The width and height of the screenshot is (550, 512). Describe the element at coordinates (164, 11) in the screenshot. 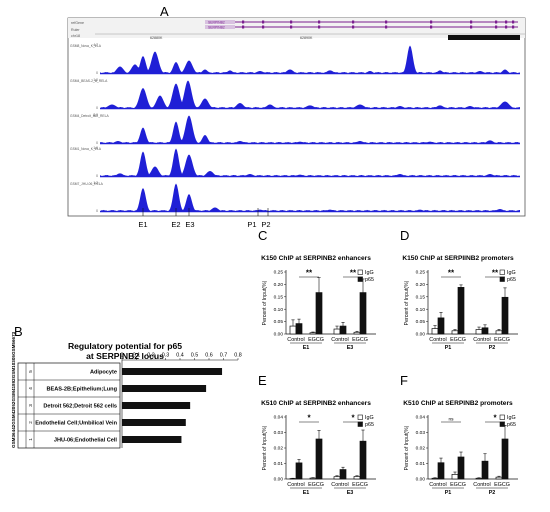

I see `panel-label-a: A` at that location.